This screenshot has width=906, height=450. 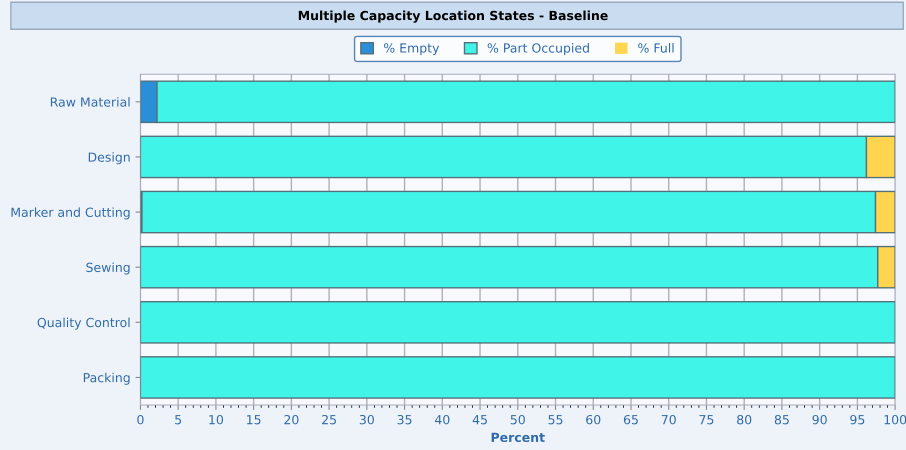 I want to click on x-tick-label: 65, so click(x=631, y=419).